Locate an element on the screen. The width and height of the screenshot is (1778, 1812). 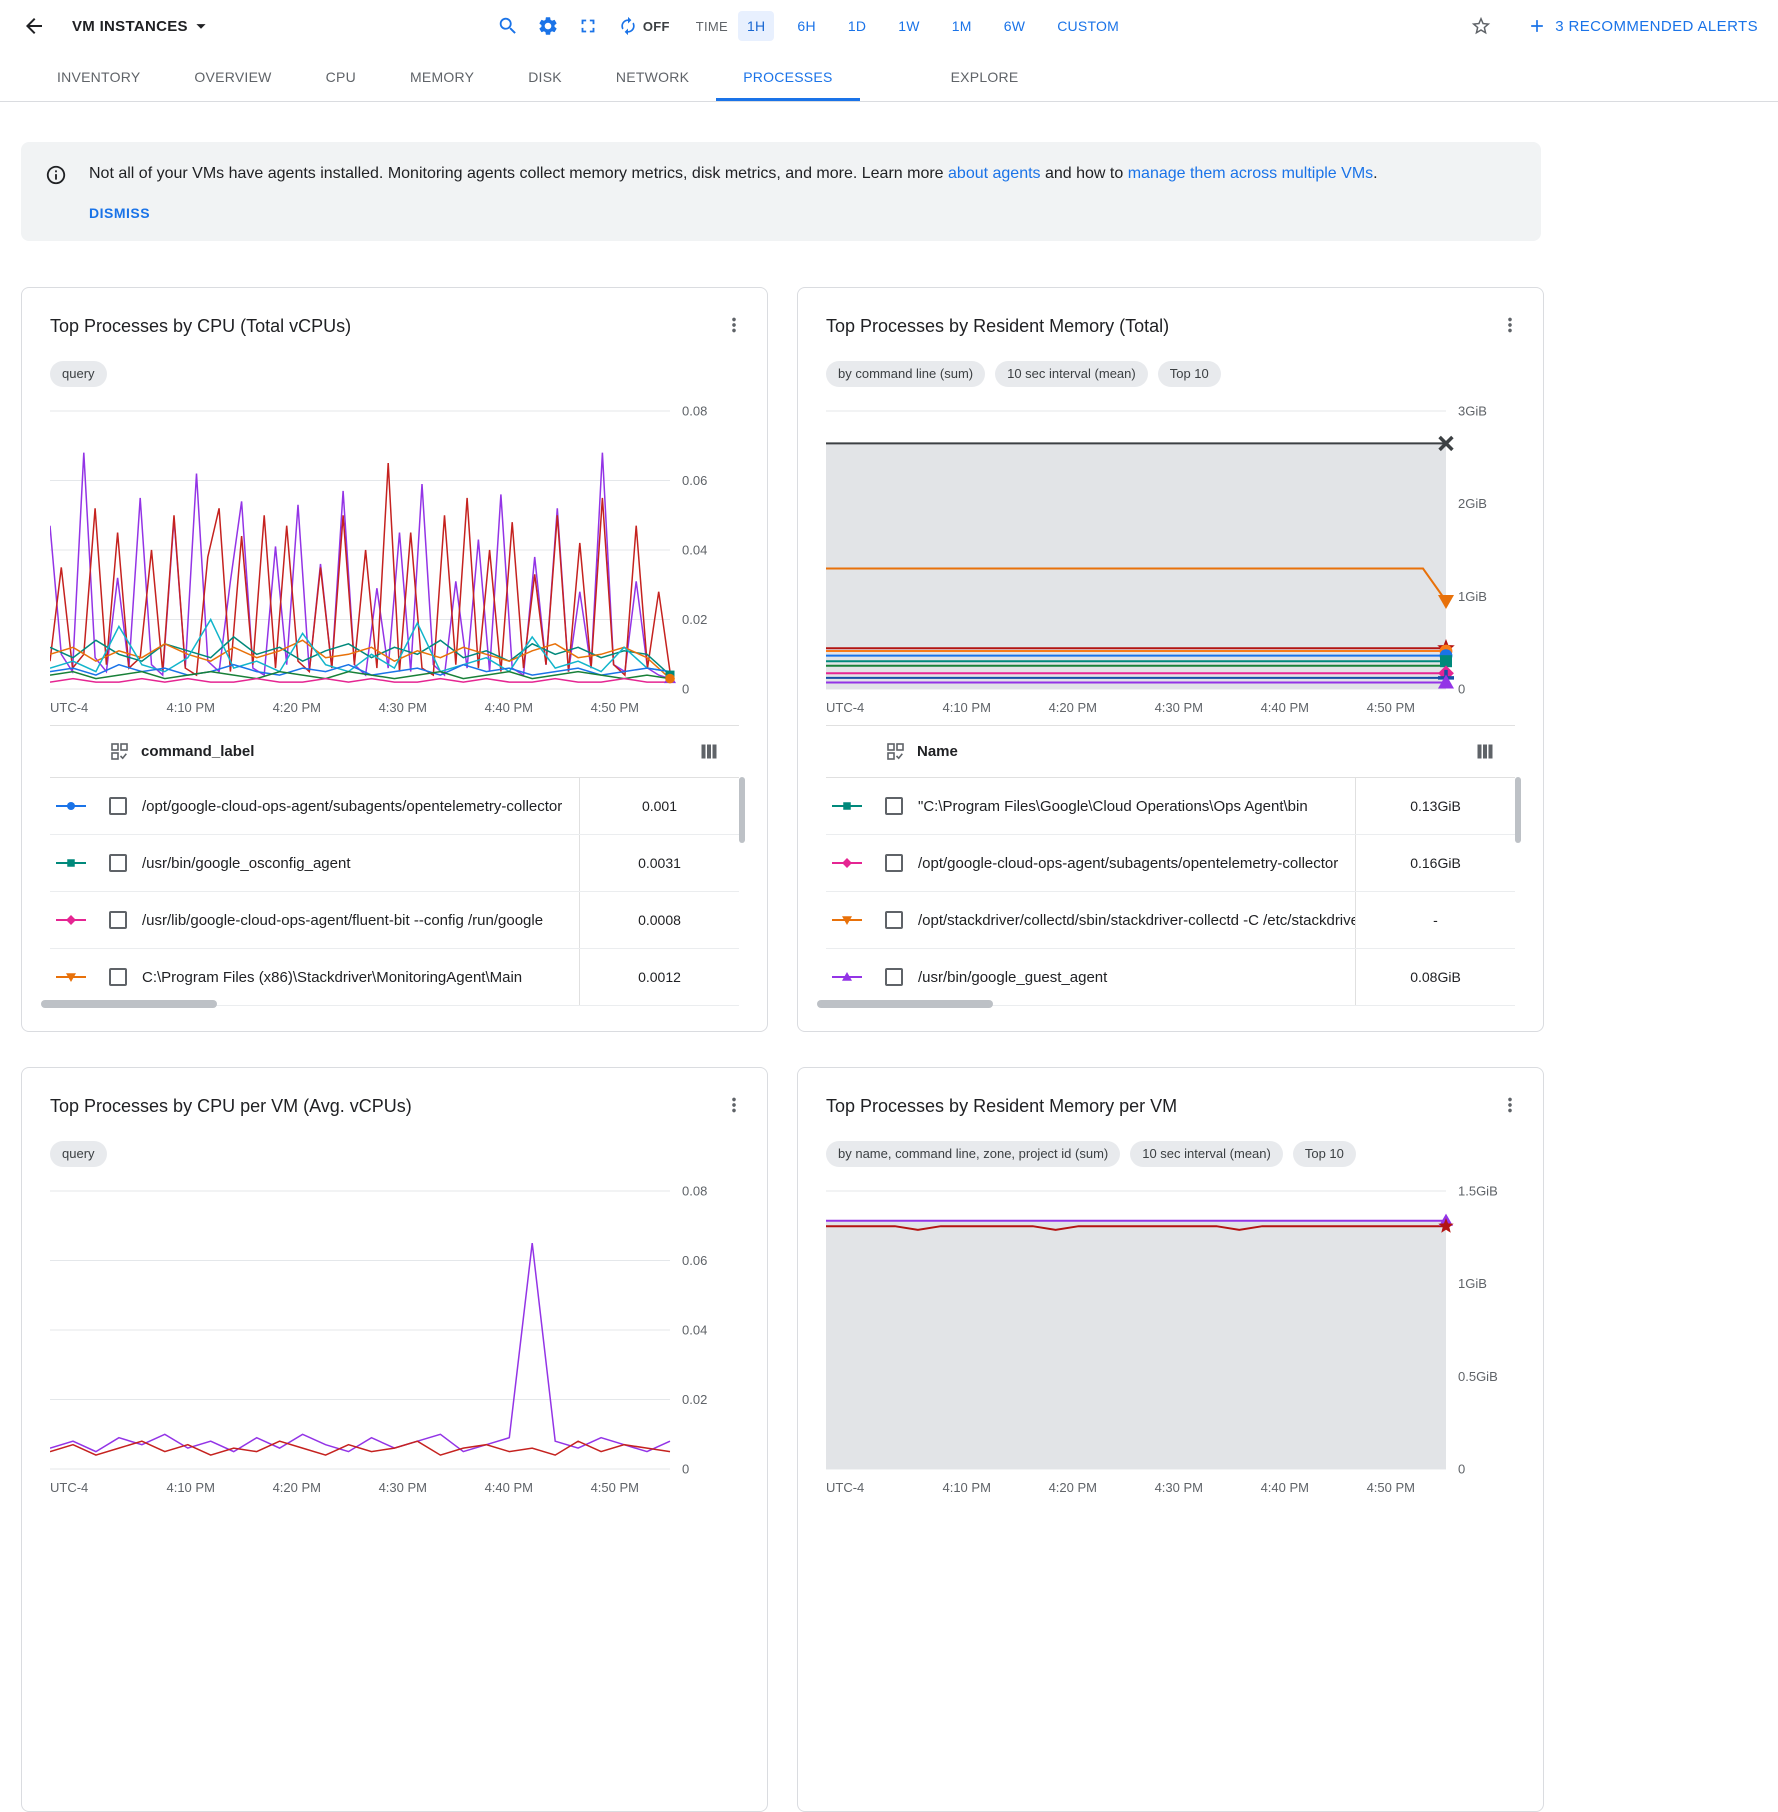
time-range-1h: 1H is located at coordinates (756, 26).